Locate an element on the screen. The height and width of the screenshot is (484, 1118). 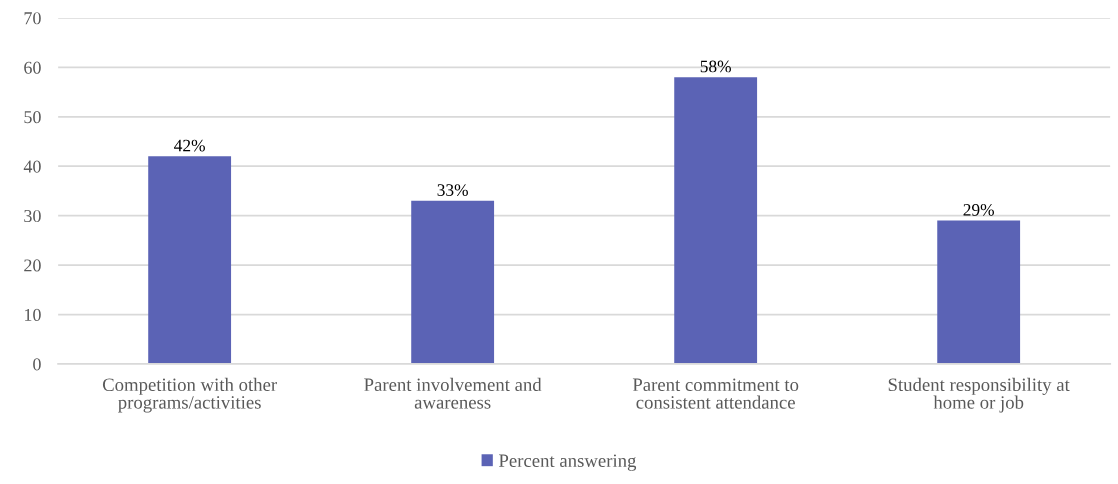
y-tick-label: 0 is located at coordinates (37, 364).